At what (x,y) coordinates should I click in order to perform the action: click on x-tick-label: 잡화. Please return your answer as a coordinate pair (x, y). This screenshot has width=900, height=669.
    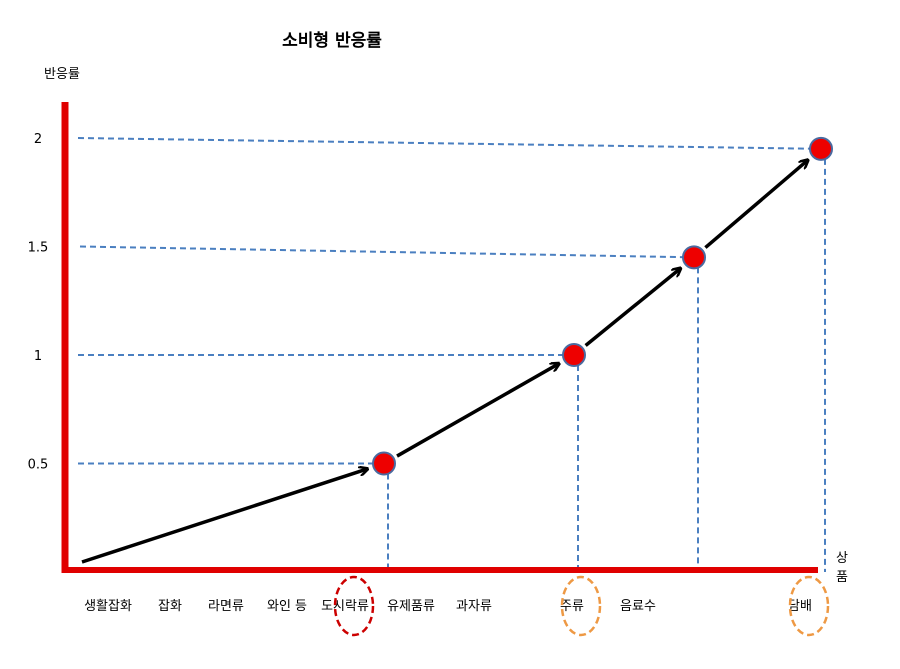
    Looking at the image, I should click on (170, 606).